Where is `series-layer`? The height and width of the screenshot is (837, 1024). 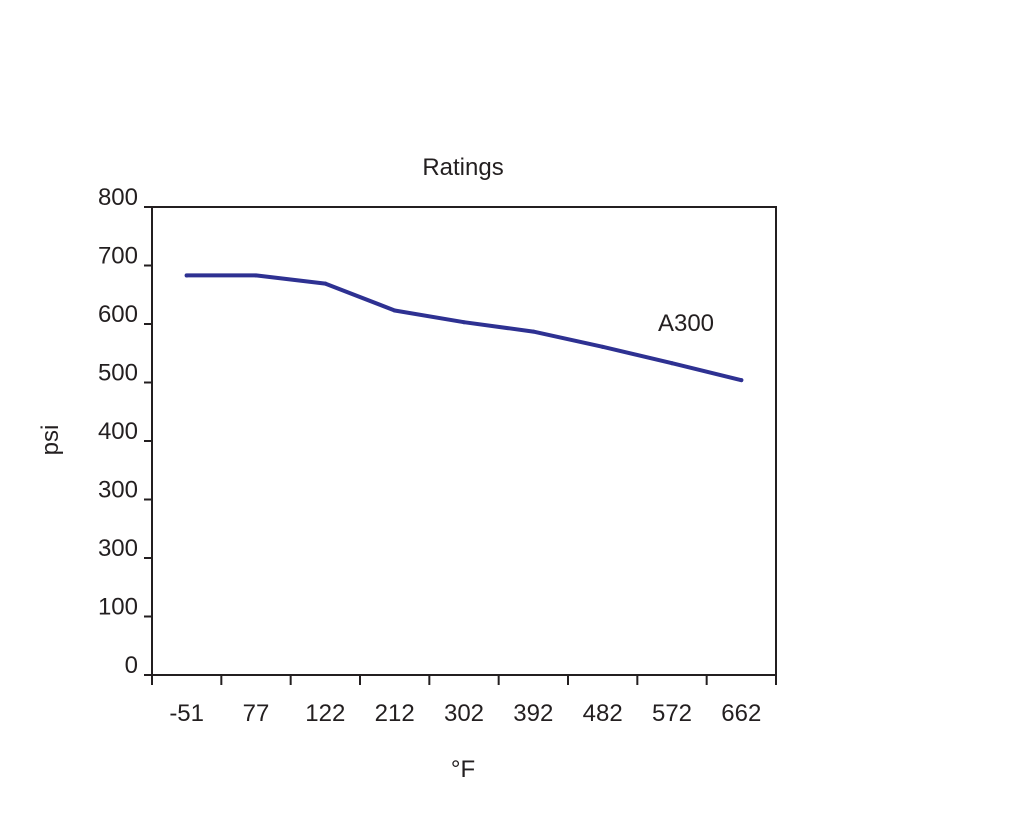
series-layer is located at coordinates (464, 328).